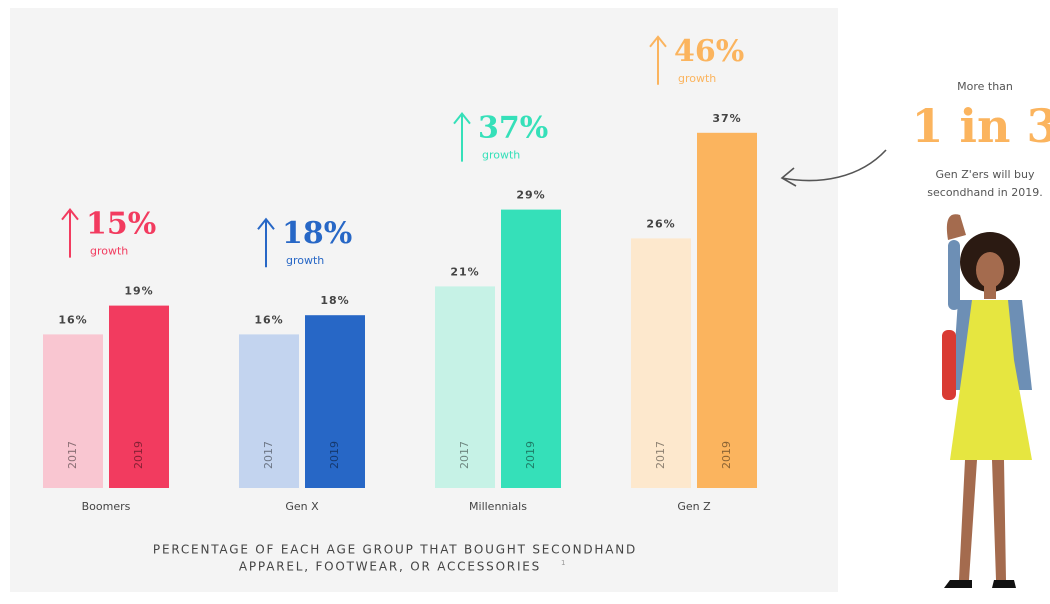  What do you see at coordinates (984, 192) in the screenshot?
I see `callout-line: secondhand in 2019.` at bounding box center [984, 192].